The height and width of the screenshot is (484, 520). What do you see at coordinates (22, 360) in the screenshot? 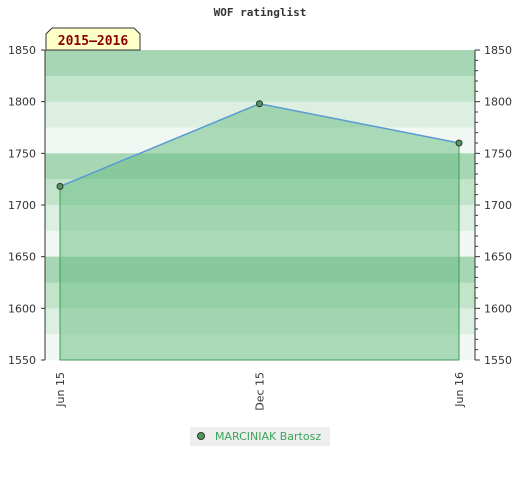
I see `y-tick-label-left: 1550` at bounding box center [22, 360].